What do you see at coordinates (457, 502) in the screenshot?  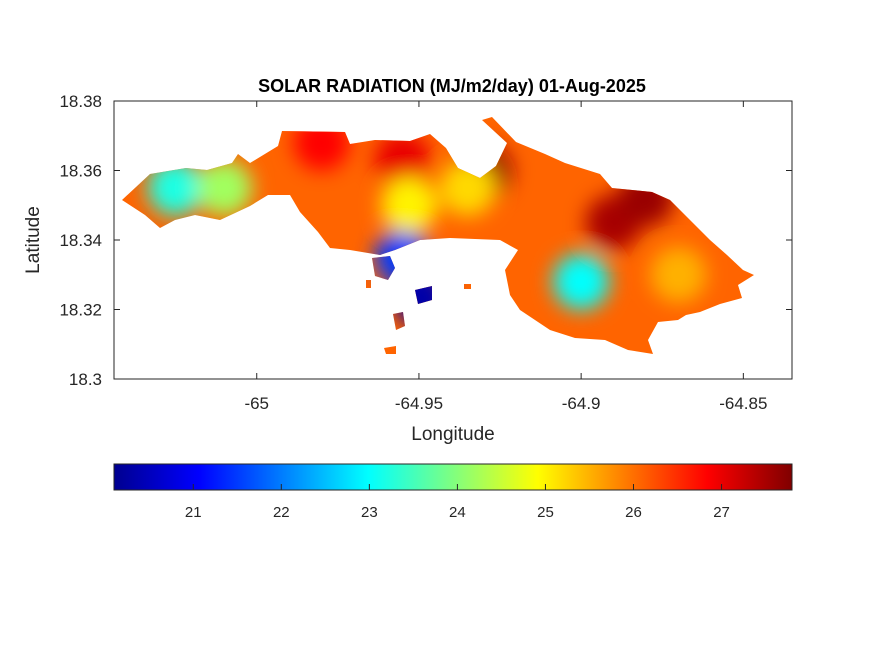 I see `colorbar-ticks: 21 22 23 24 25 26 27` at bounding box center [457, 502].